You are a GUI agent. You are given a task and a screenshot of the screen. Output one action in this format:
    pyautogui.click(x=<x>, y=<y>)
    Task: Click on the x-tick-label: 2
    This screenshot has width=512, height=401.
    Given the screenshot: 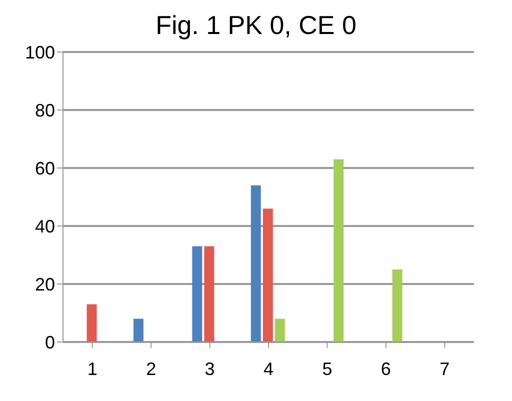 What is the action you would take?
    pyautogui.click(x=151, y=368)
    